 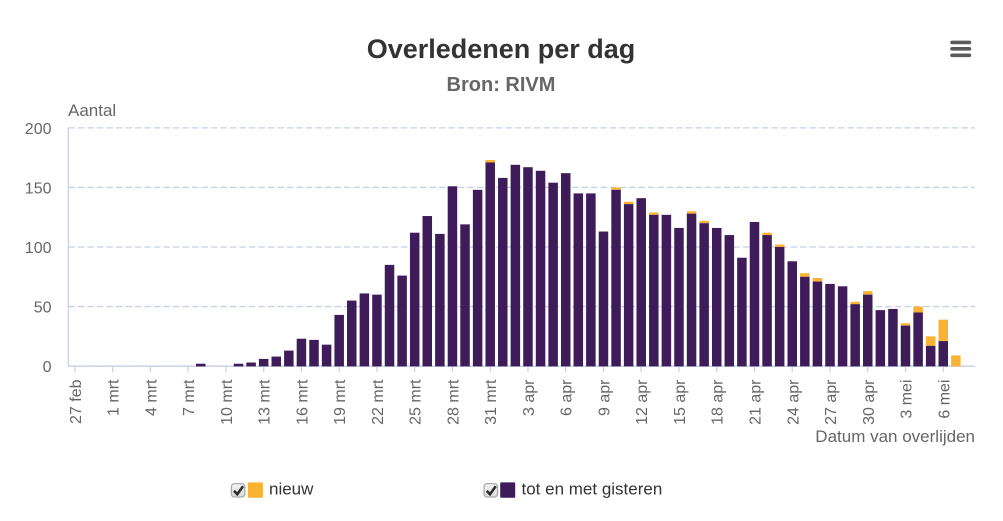 What do you see at coordinates (453, 402) in the screenshot?
I see `svg-text: 28 mrt` at bounding box center [453, 402].